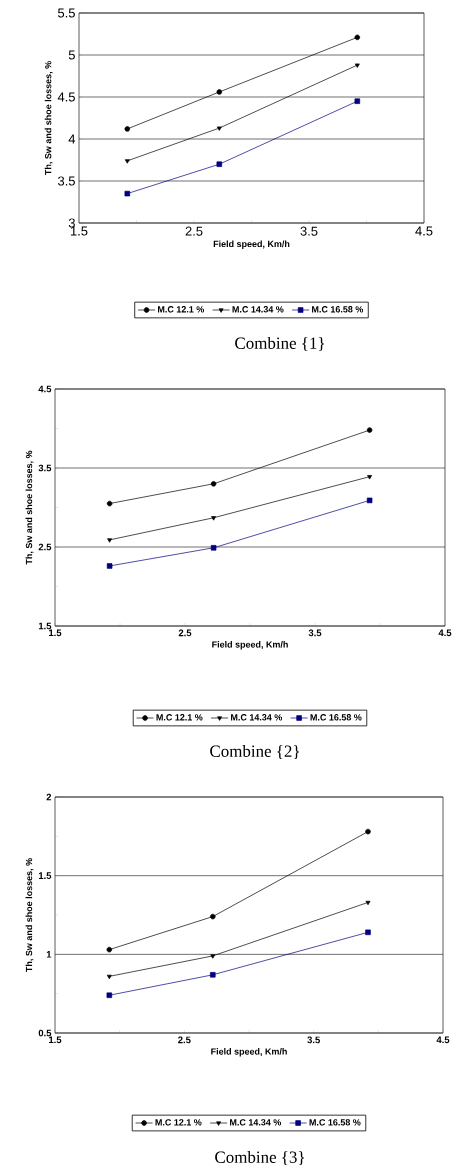 The image size is (459, 1176). What do you see at coordinates (71, 55) in the screenshot?
I see `y-tick-label: 5` at bounding box center [71, 55].